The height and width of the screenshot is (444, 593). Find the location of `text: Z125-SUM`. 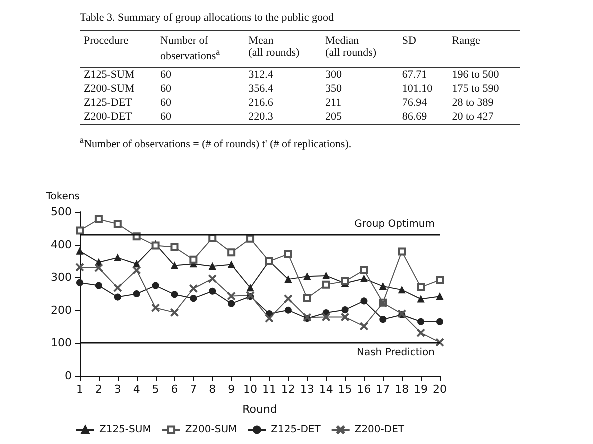

text: Z125-SUM is located at coordinates (109, 75).